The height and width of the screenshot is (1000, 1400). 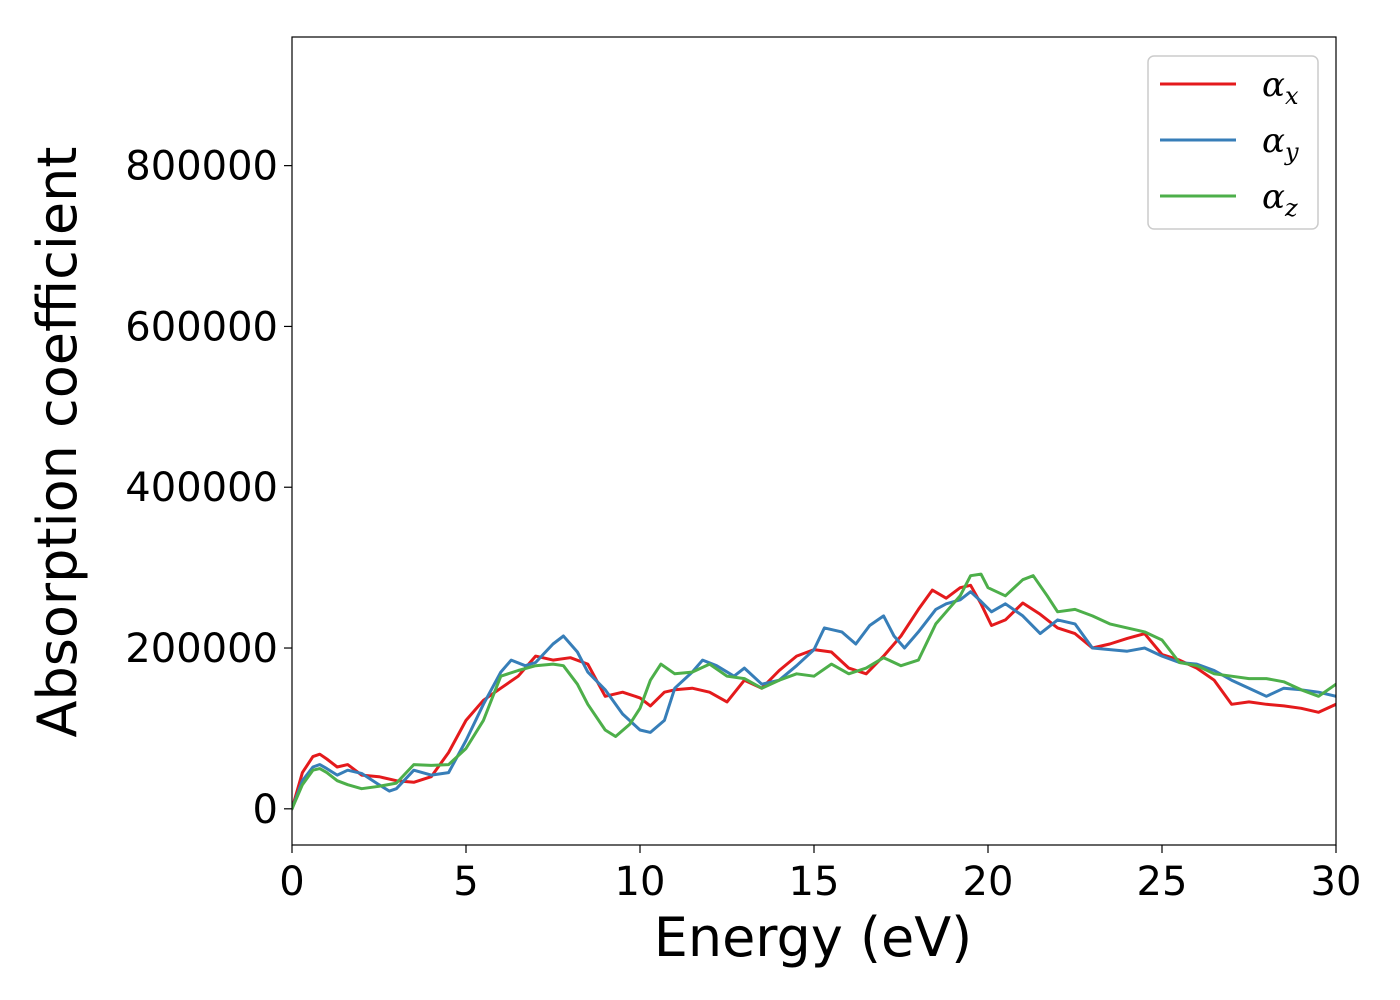 I want to click on x-tick-label: 0, so click(x=291, y=882).